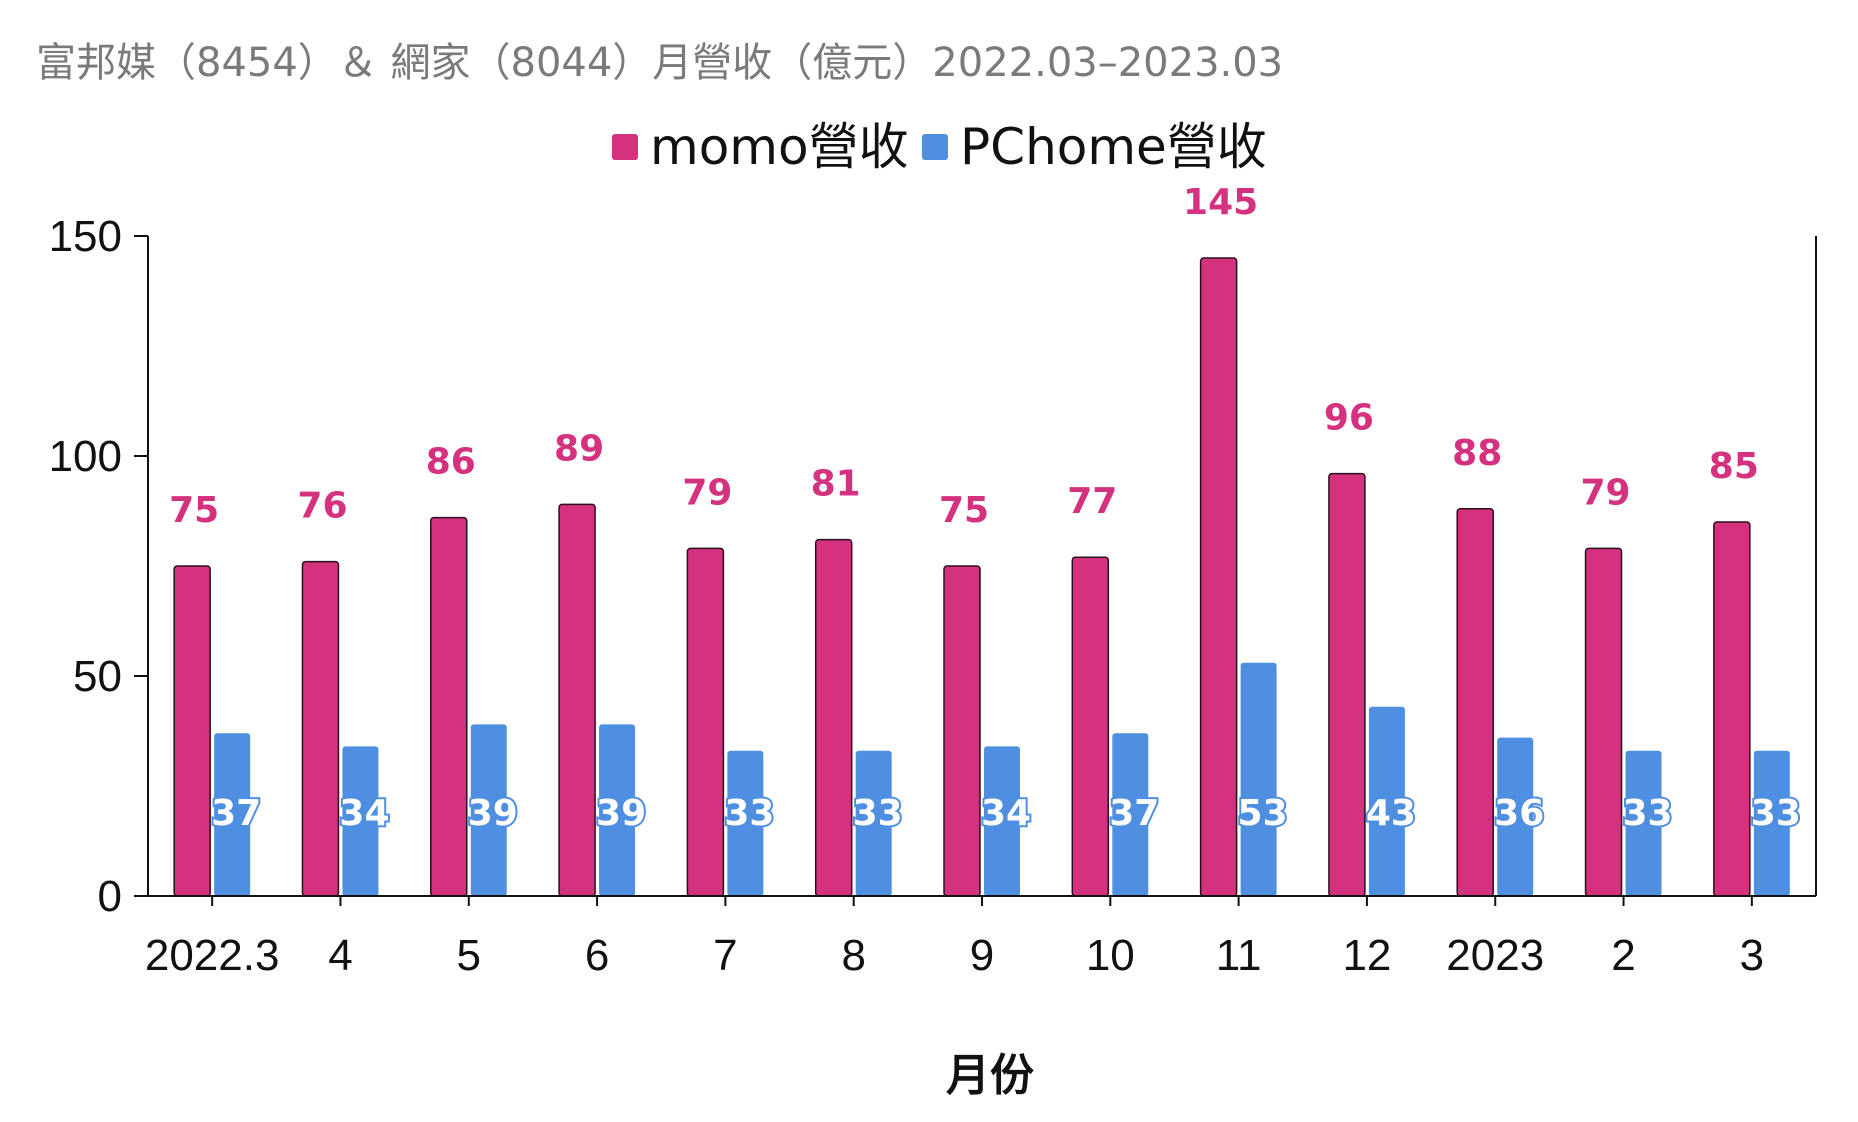 Image resolution: width=1858 pixels, height=1122 pixels. What do you see at coordinates (853, 955) in the screenshot?
I see `x-tick-label: 8` at bounding box center [853, 955].